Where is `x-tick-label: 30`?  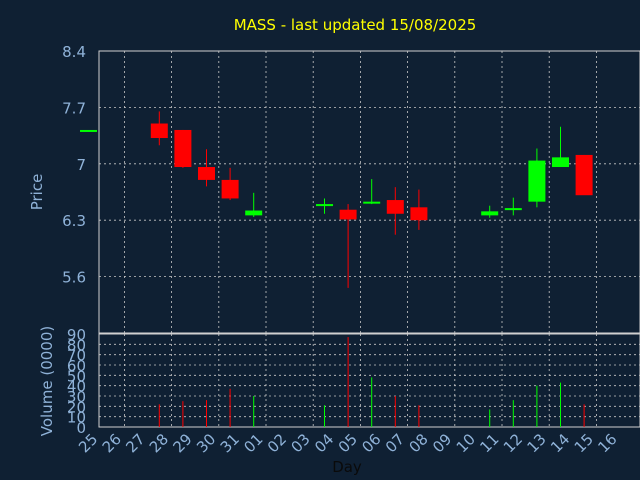 x-tick-label: 30 is located at coordinates (206, 443).